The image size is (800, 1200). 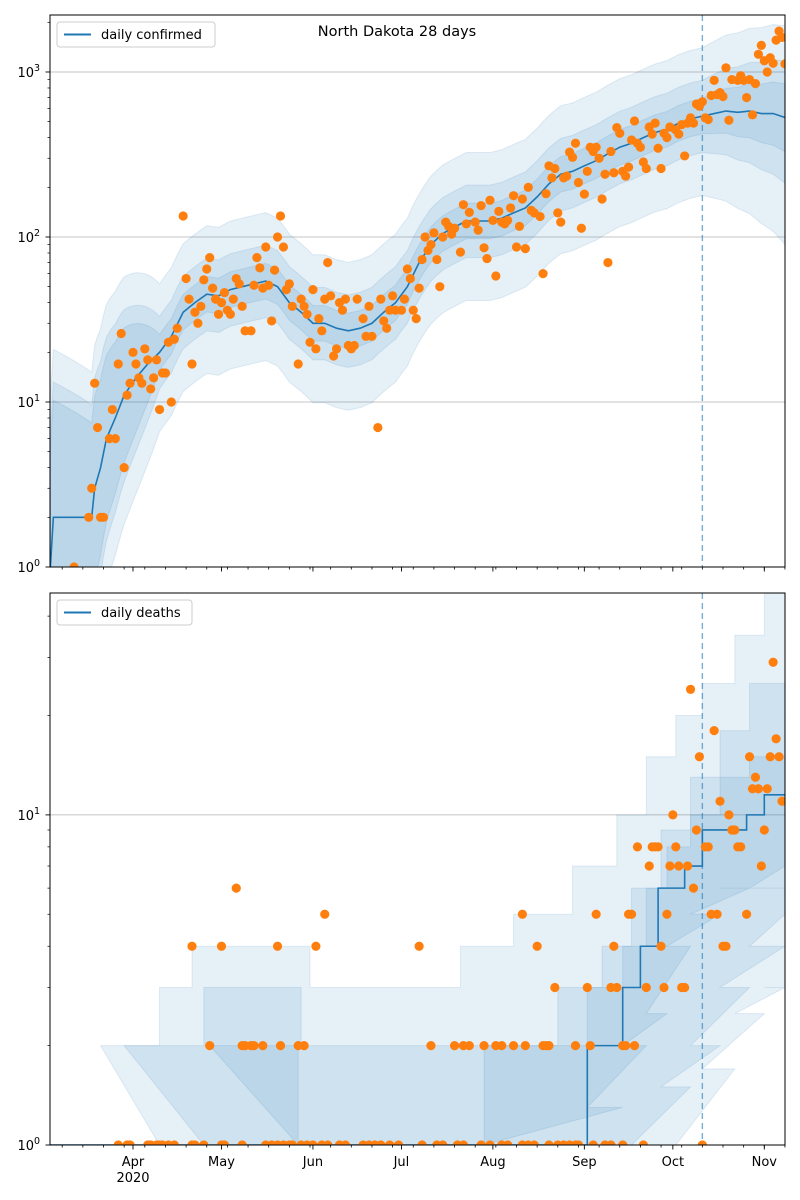 What do you see at coordinates (397, 32) in the screenshot?
I see `chart-title: North Dakota 28 days` at bounding box center [397, 32].